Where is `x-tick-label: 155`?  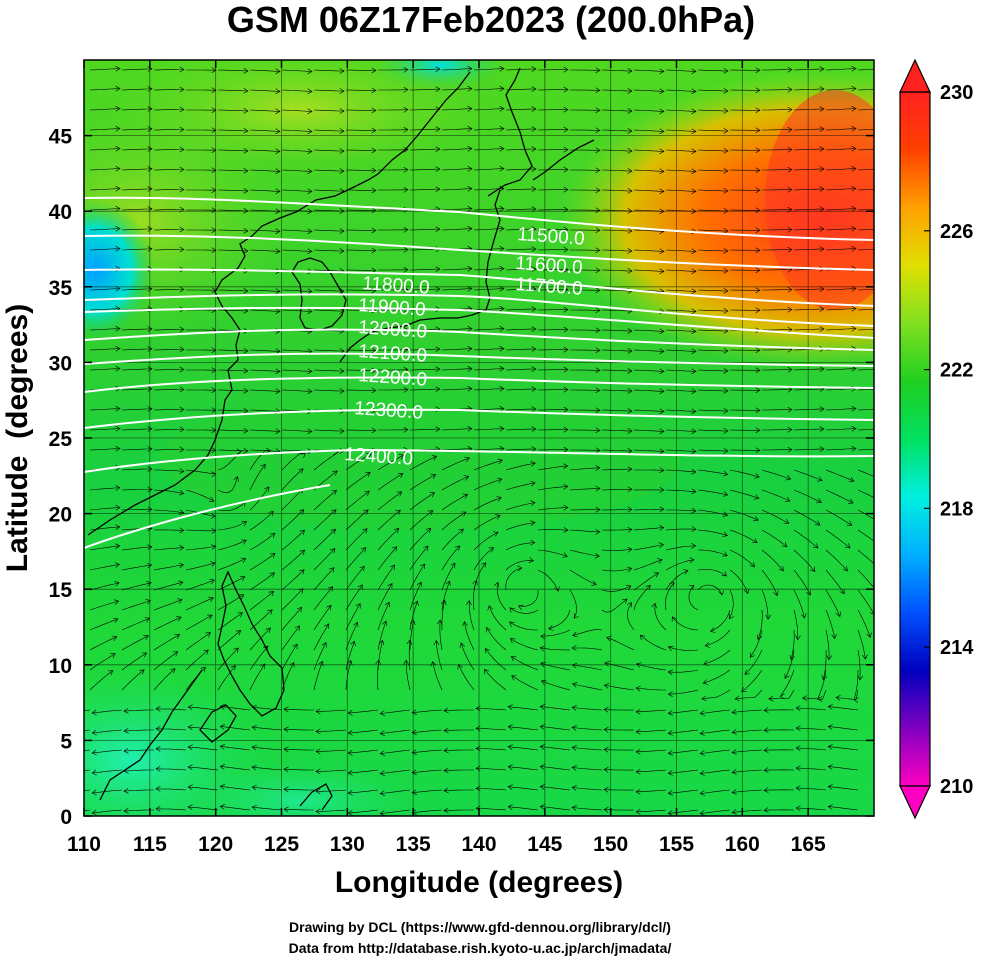 x-tick-label: 155 is located at coordinates (676, 844).